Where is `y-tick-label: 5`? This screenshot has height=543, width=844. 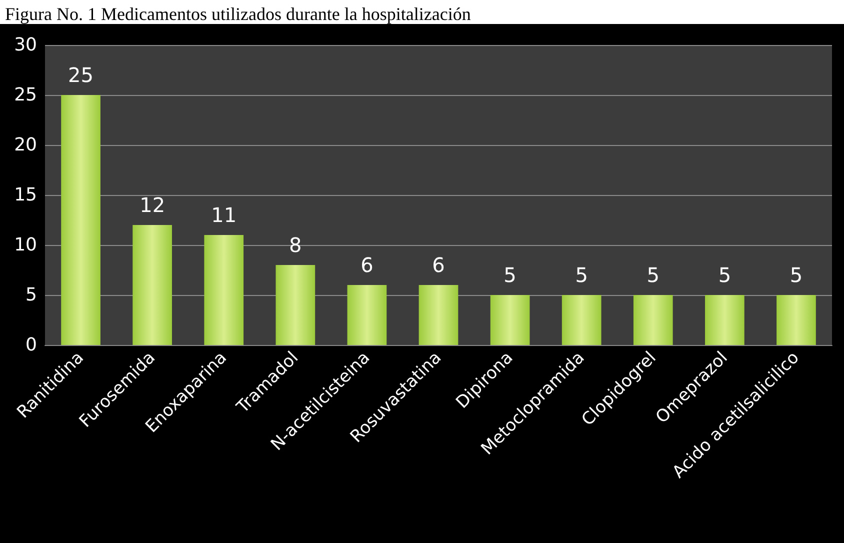 y-tick-label: 5 is located at coordinates (31, 295).